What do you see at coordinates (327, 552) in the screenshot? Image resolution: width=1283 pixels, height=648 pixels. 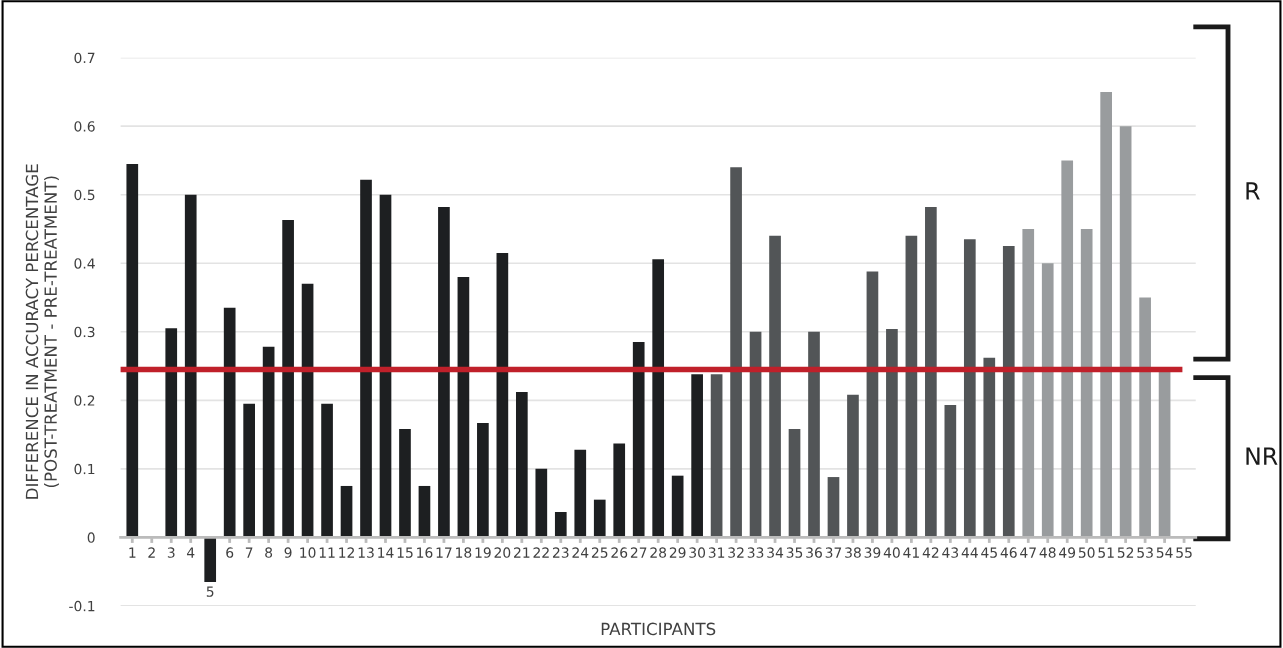 I see `x-tick-label: 11` at bounding box center [327, 552].